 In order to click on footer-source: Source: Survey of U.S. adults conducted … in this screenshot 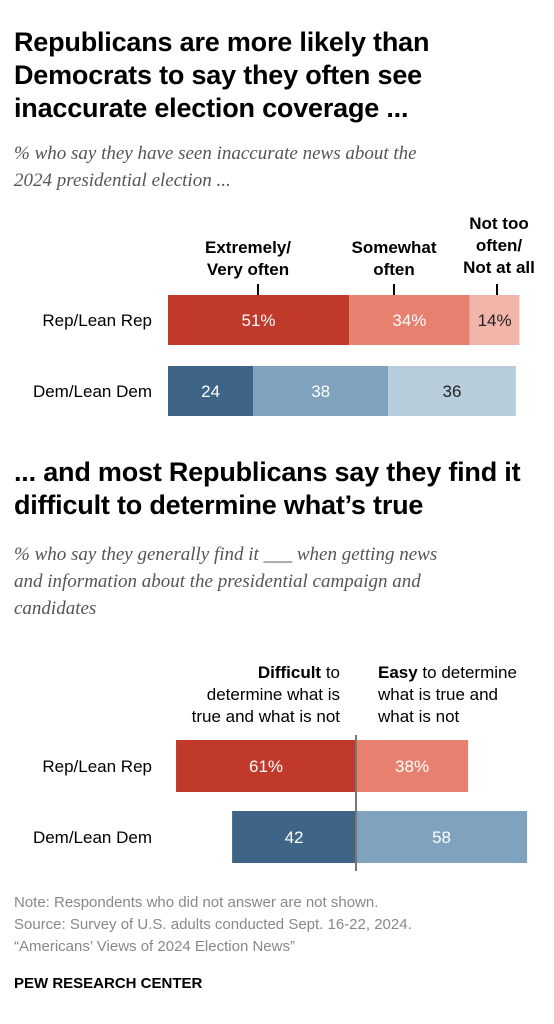, I will do `click(213, 924)`.